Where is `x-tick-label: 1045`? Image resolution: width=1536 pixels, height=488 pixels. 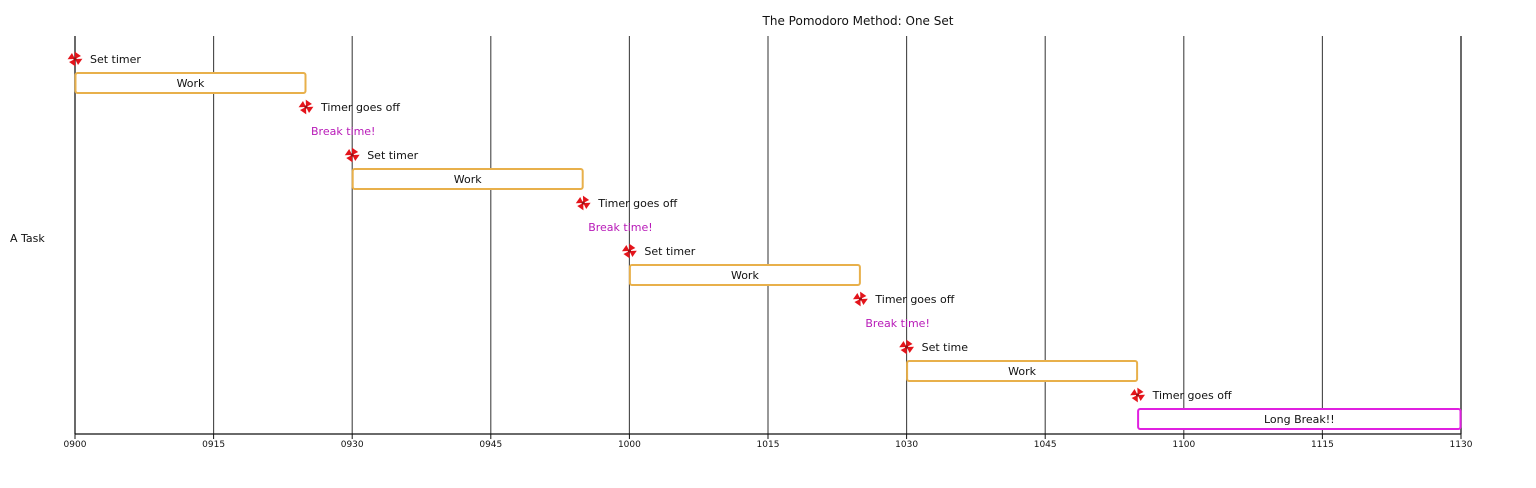
x-tick-label: 1045 is located at coordinates (1045, 445).